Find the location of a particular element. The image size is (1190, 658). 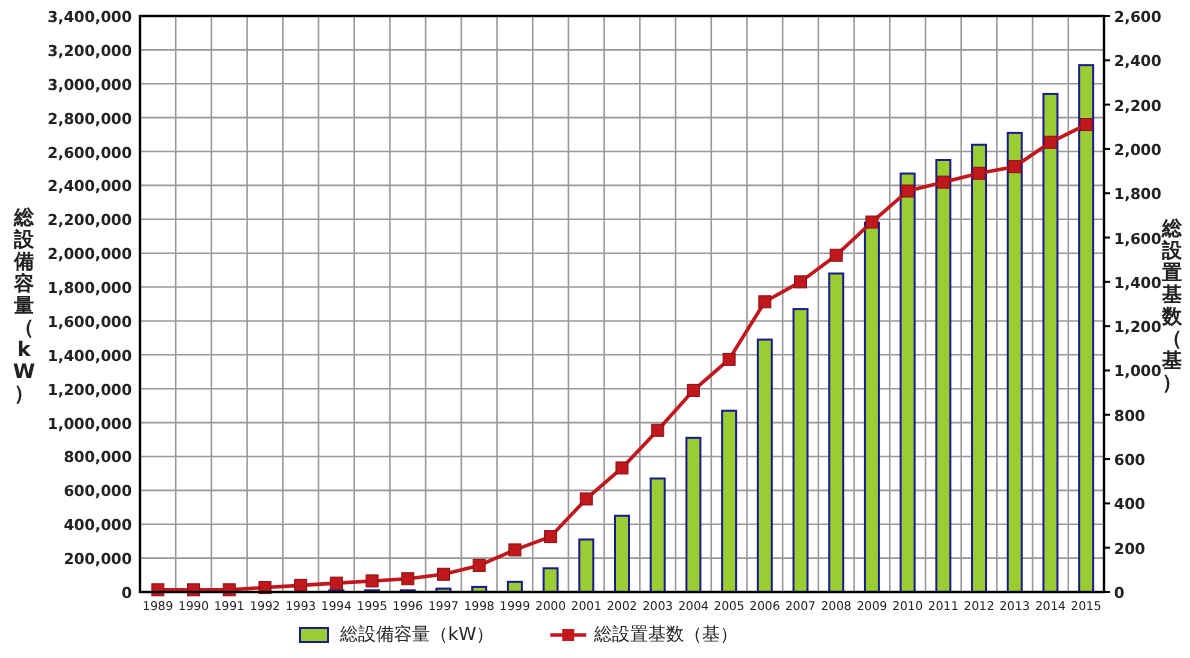

legend-label: 総設備容量（kW） is located at coordinates (416, 635).